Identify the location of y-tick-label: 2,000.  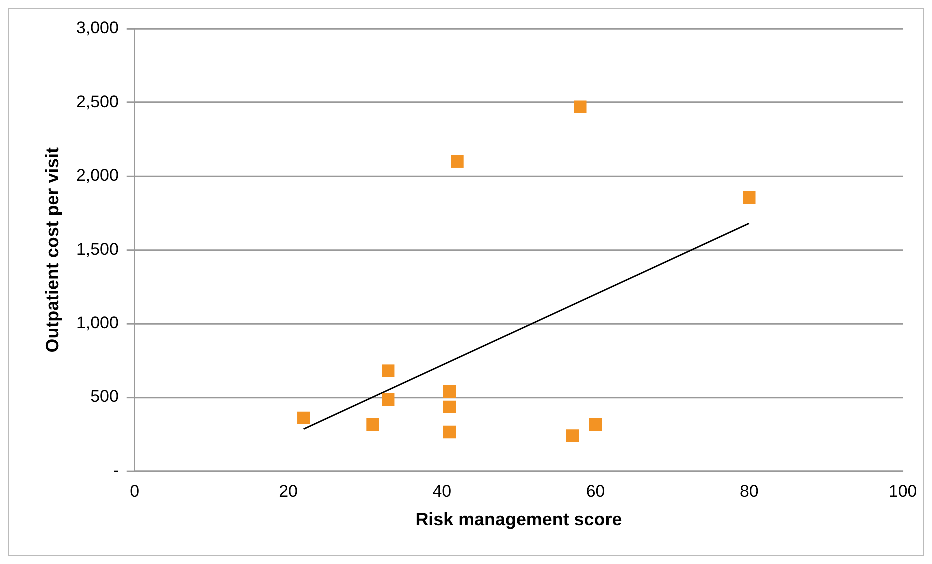
(97, 176).